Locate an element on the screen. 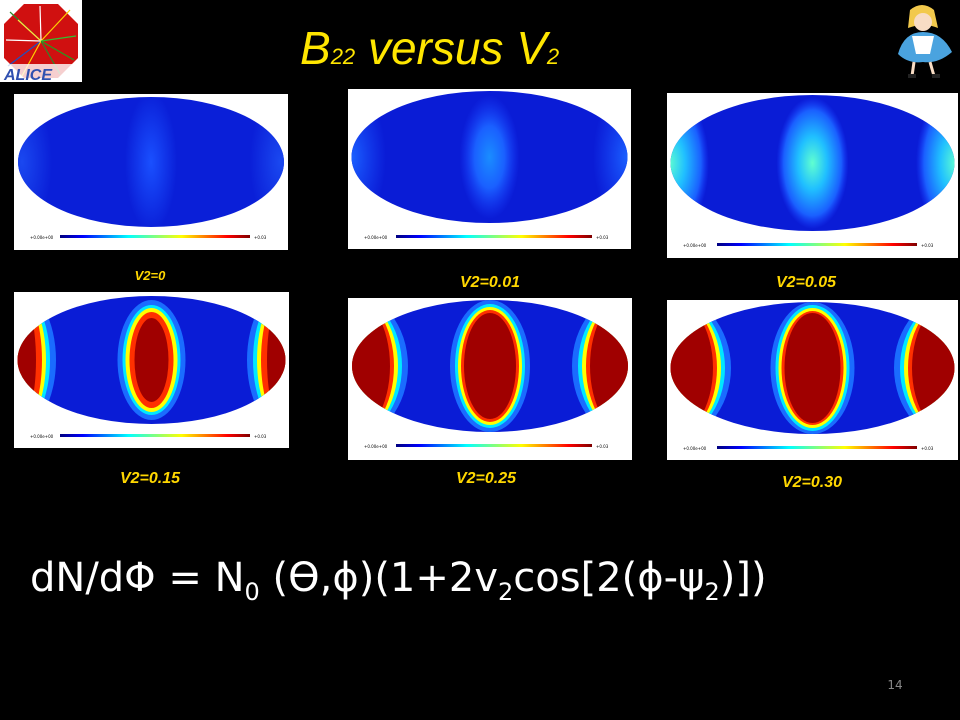  svg-text: ALICE is located at coordinates (28, 74).